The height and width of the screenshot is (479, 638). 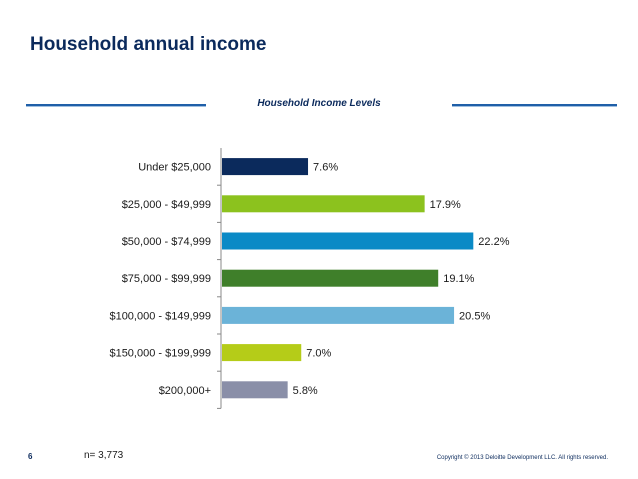 I want to click on data-label: 17.9%, so click(x=445, y=205).